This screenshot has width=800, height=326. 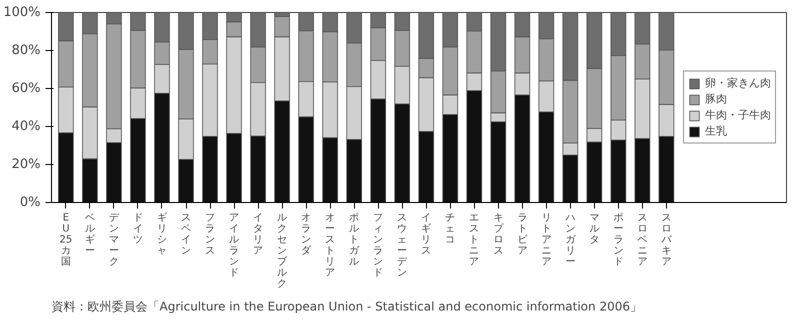 I want to click on legend-label: 豚肉, so click(x=716, y=99).